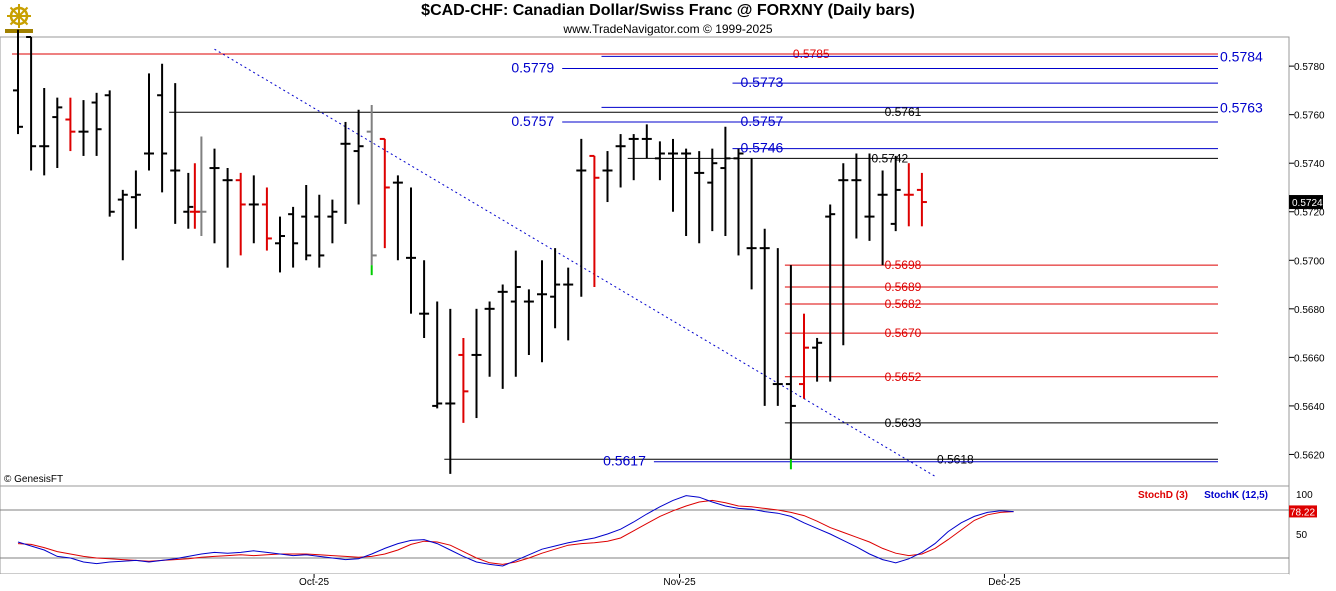 This screenshot has width=1336, height=591. What do you see at coordinates (1309, 164) in the screenshot?
I see `y-tick-label: 0.5740` at bounding box center [1309, 164].